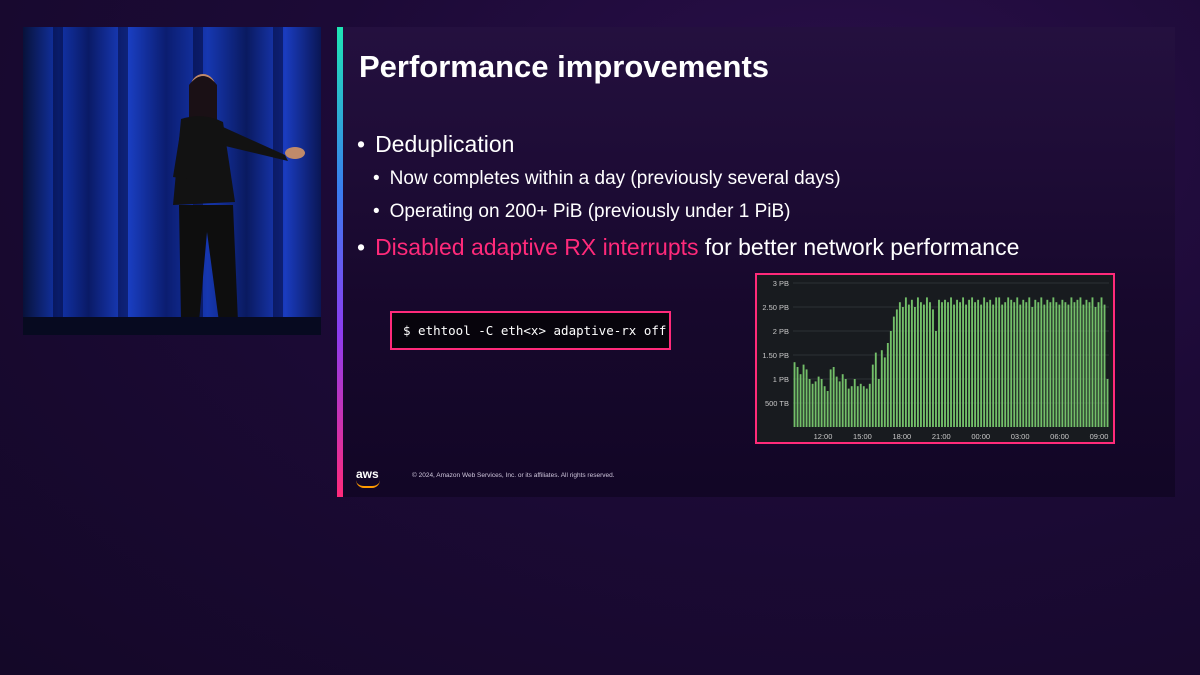 This screenshot has width=1200, height=675. I want to click on y-tick-label: 1.50 PB, so click(775, 355).